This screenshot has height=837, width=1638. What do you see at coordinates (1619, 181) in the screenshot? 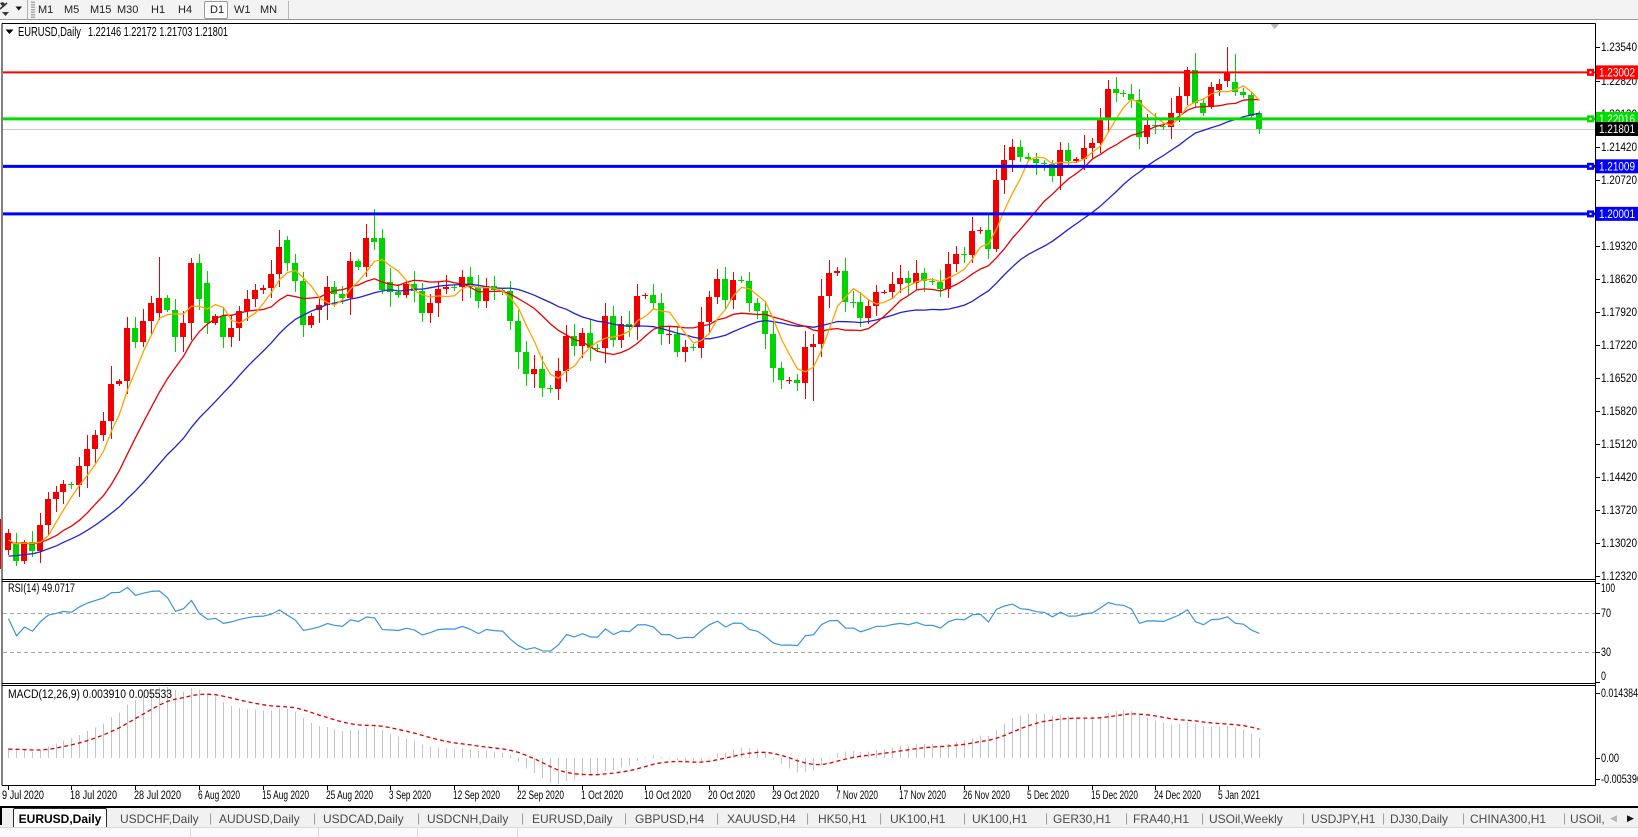
I see `svg-text: 1.20720` at bounding box center [1619, 181].